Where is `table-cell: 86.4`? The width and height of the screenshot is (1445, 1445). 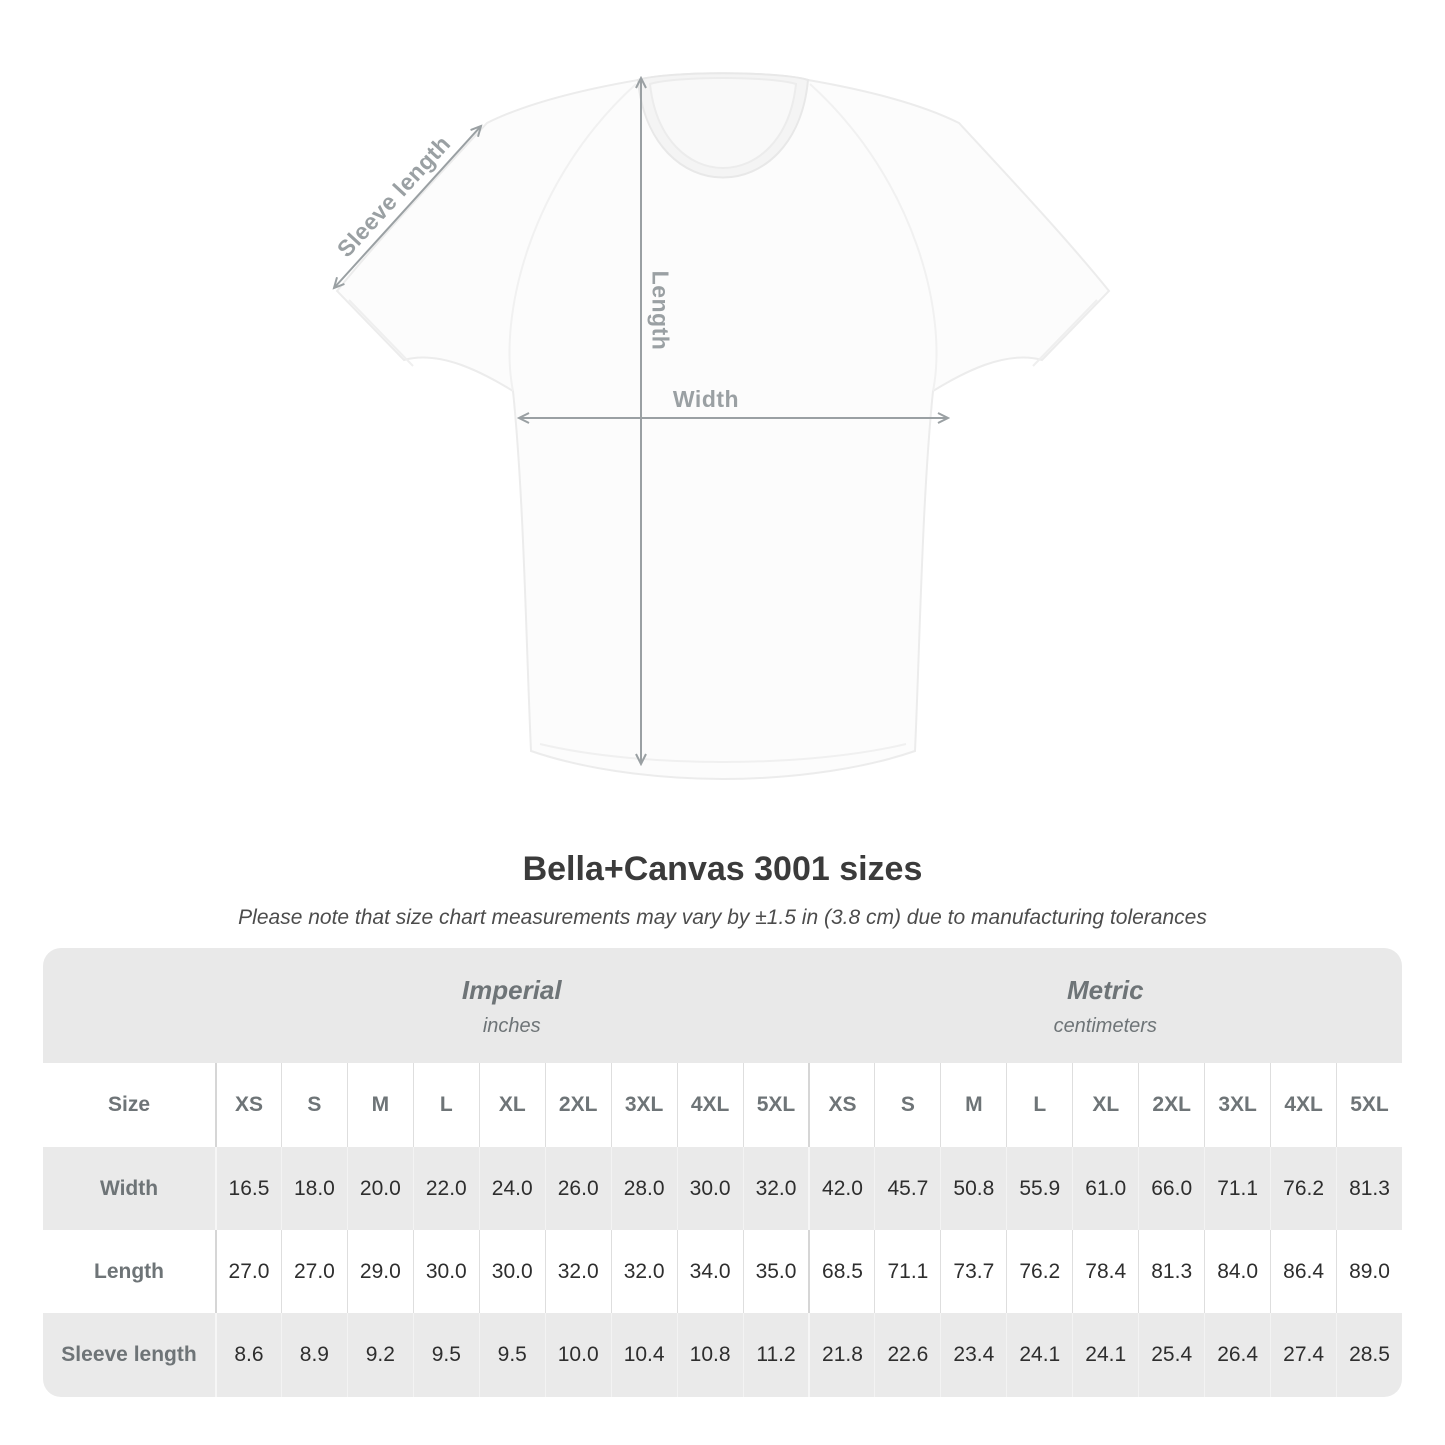
table-cell: 86.4 is located at coordinates (1303, 1271).